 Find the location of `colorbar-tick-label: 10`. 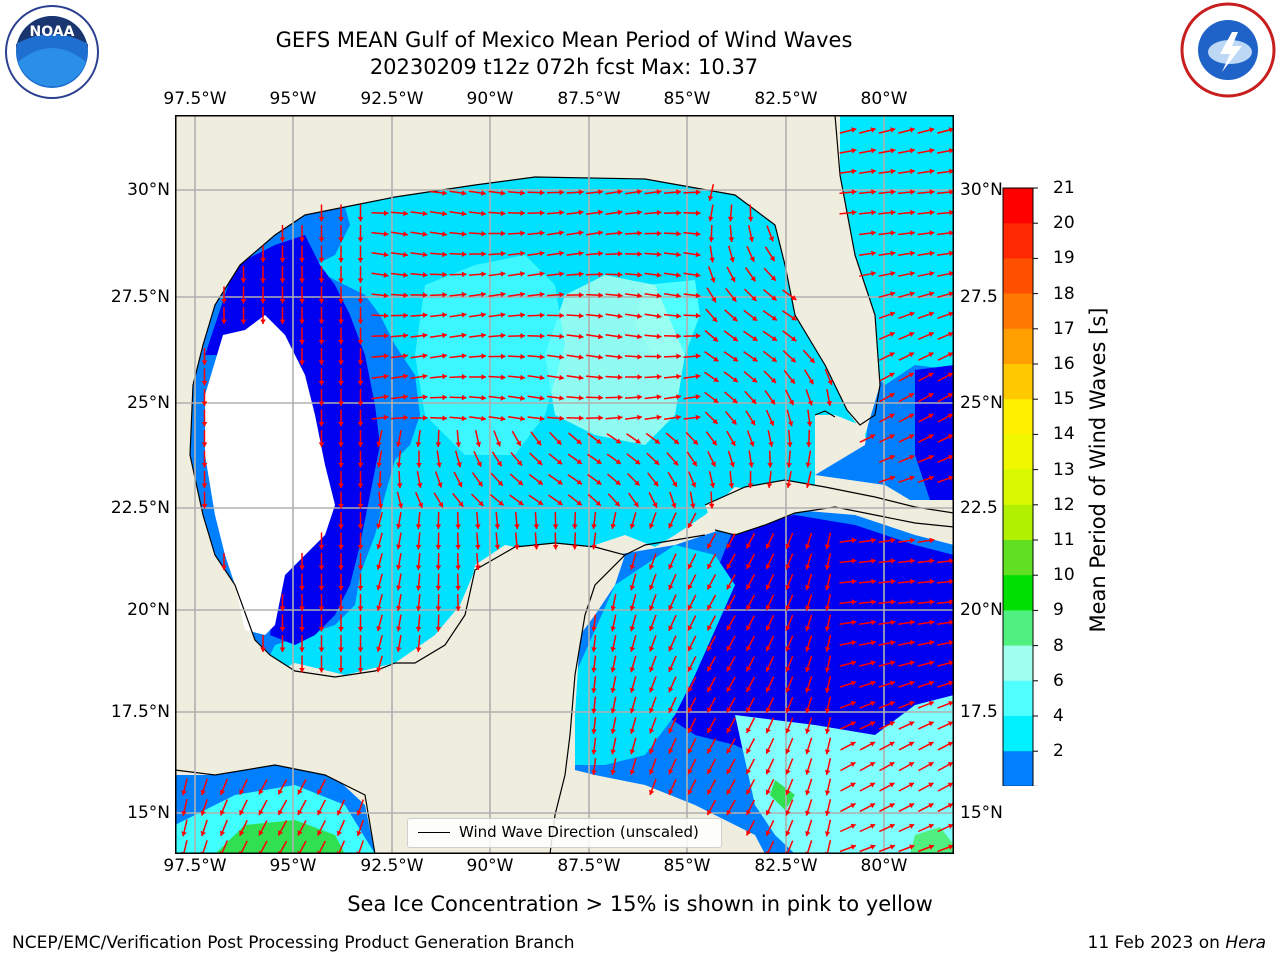

colorbar-tick-label: 10 is located at coordinates (1064, 575).